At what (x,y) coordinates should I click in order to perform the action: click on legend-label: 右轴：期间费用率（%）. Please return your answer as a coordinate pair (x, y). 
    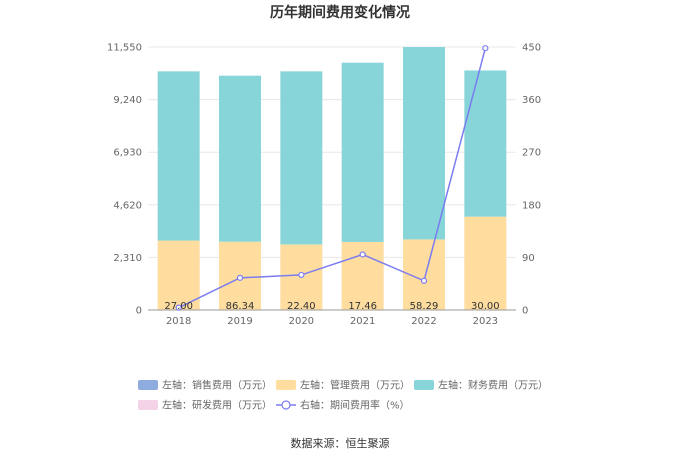
    Looking at the image, I should click on (355, 405).